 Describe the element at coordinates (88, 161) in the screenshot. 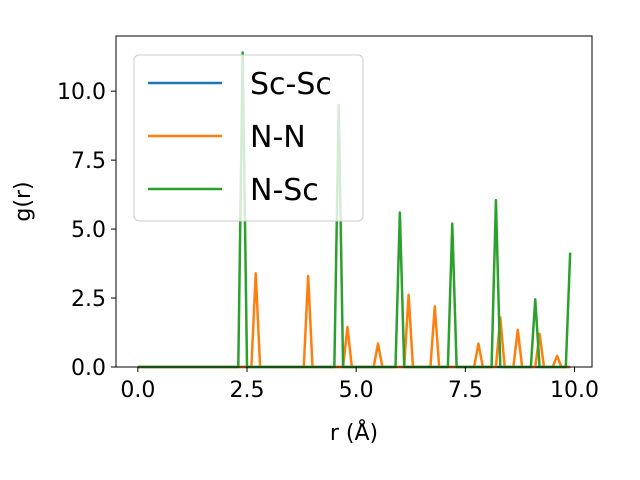

I see `y-tick-label: 7.5` at that location.